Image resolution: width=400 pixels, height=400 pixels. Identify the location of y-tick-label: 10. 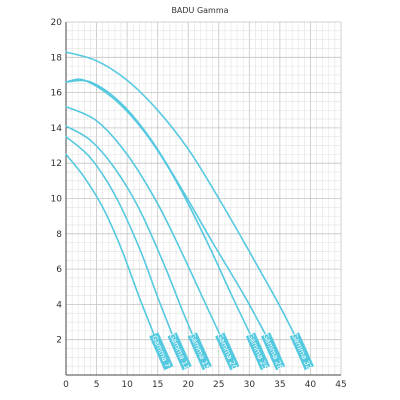
(57, 200).